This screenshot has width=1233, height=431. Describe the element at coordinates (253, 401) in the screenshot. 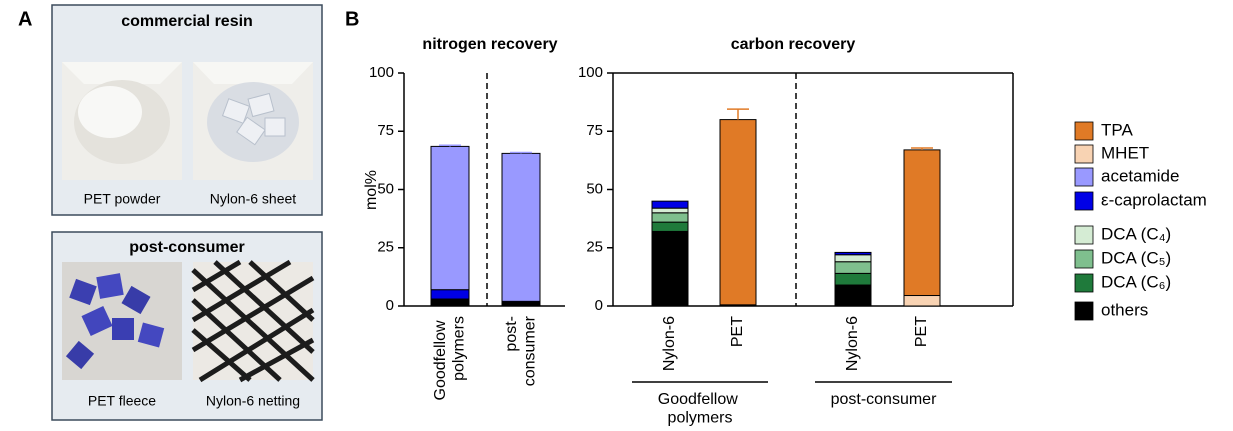

I see `photo-caption: Nylon-6 netting` at that location.